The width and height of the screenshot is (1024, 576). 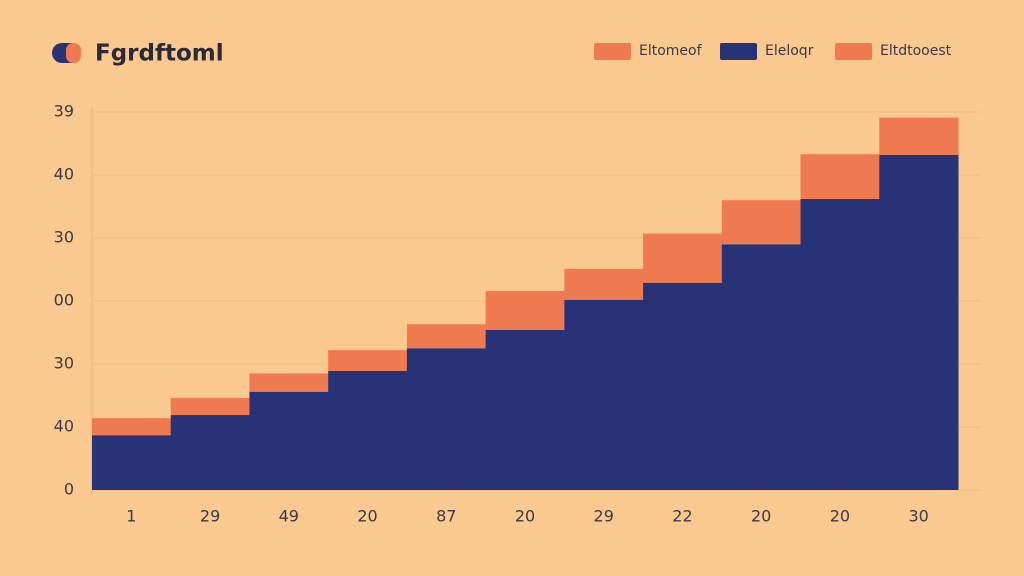 What do you see at coordinates (289, 516) in the screenshot?
I see `x-tick-label: 49` at bounding box center [289, 516].